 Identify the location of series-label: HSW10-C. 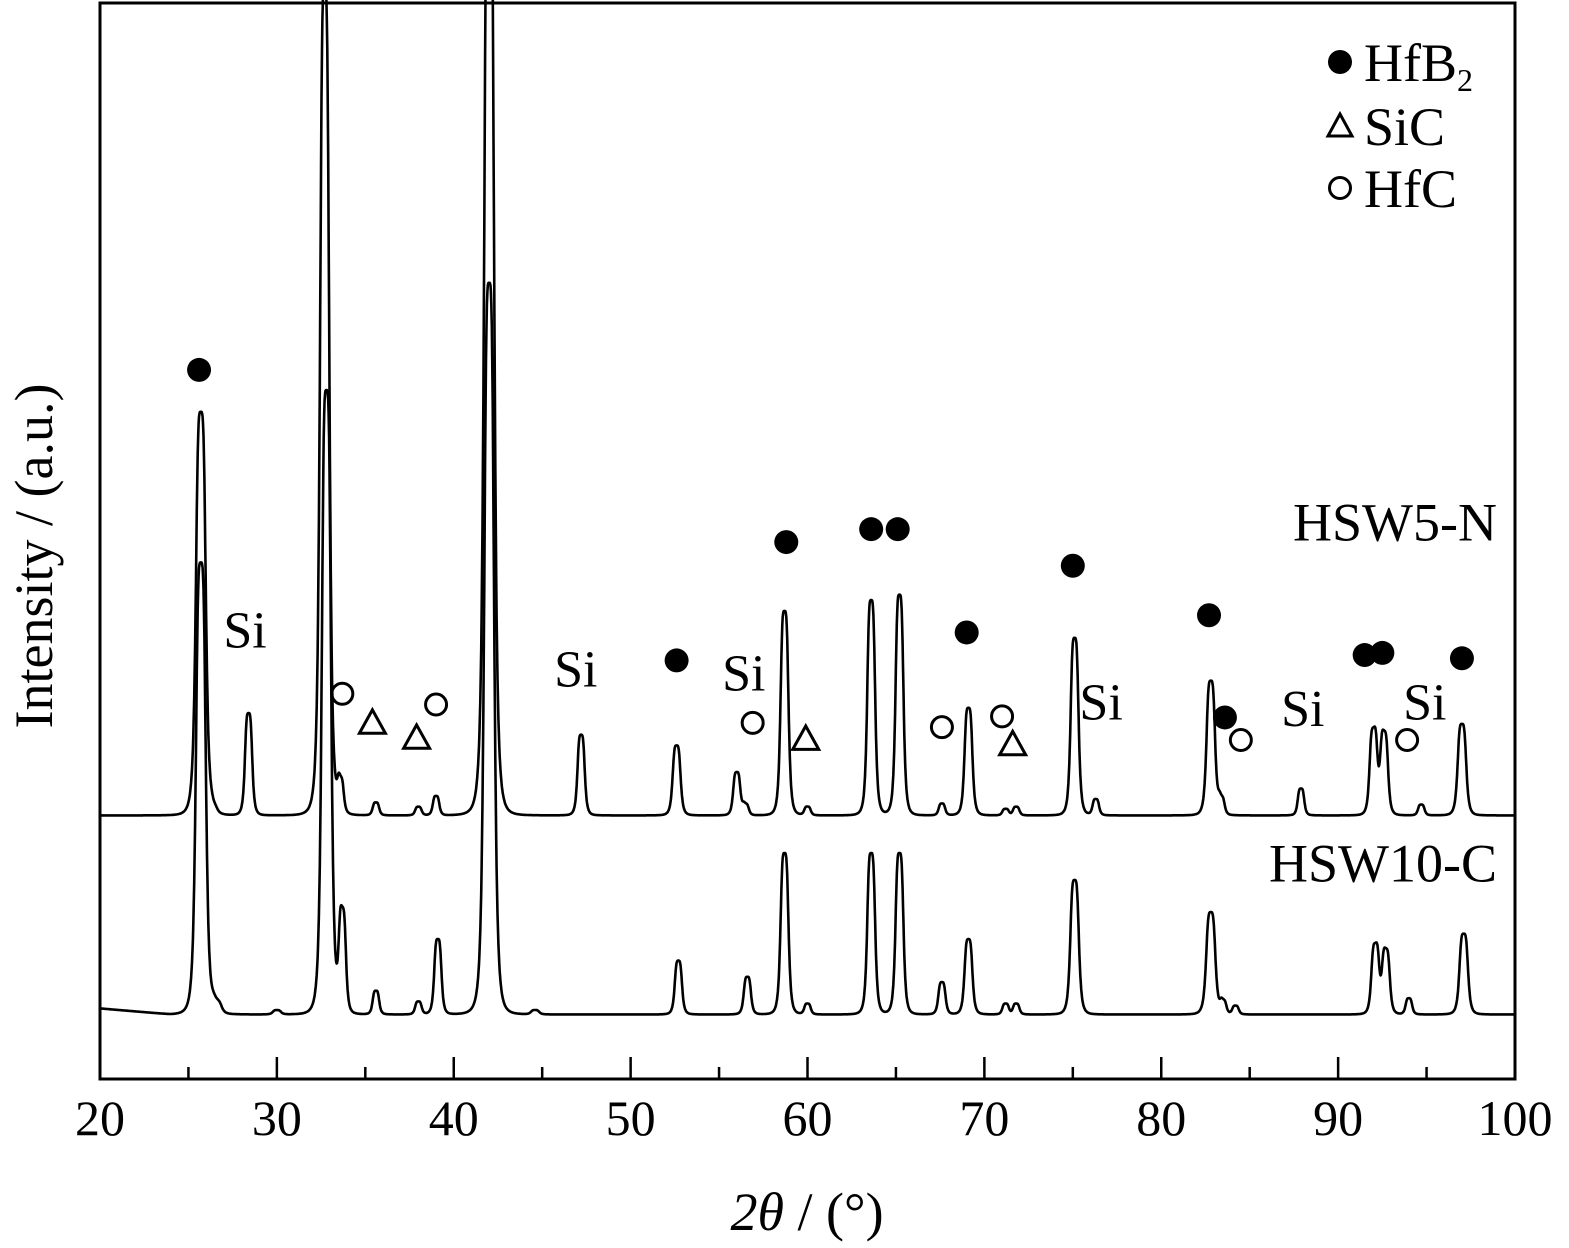
(1383, 864).